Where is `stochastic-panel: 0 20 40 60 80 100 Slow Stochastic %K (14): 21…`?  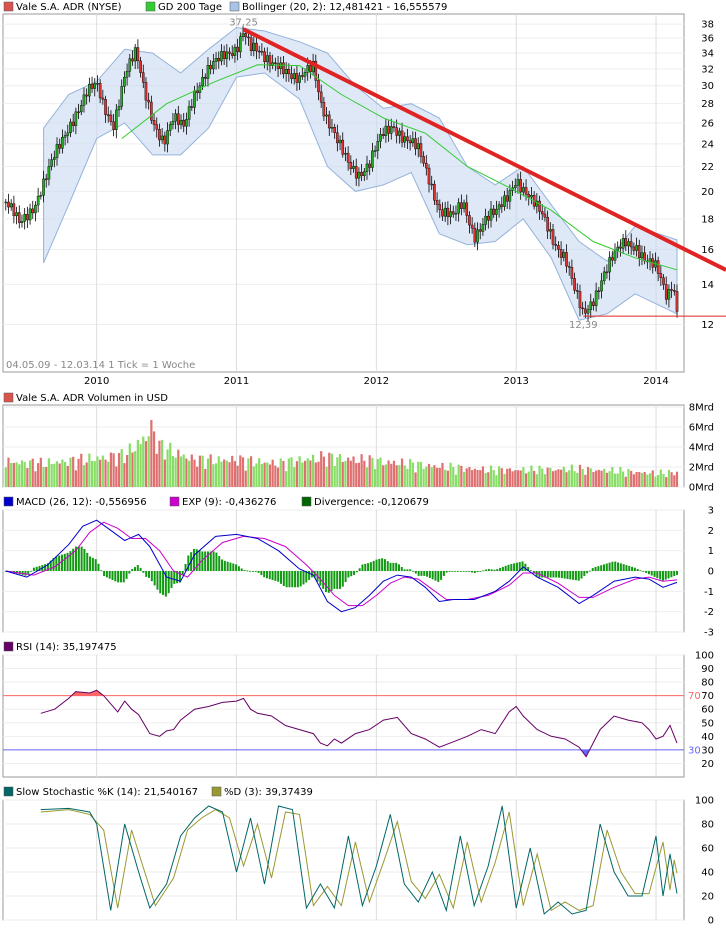
stochastic-panel: 0 20 40 60 80 100 Slow Stochastic %K (14): 21… is located at coordinates (358, 856).